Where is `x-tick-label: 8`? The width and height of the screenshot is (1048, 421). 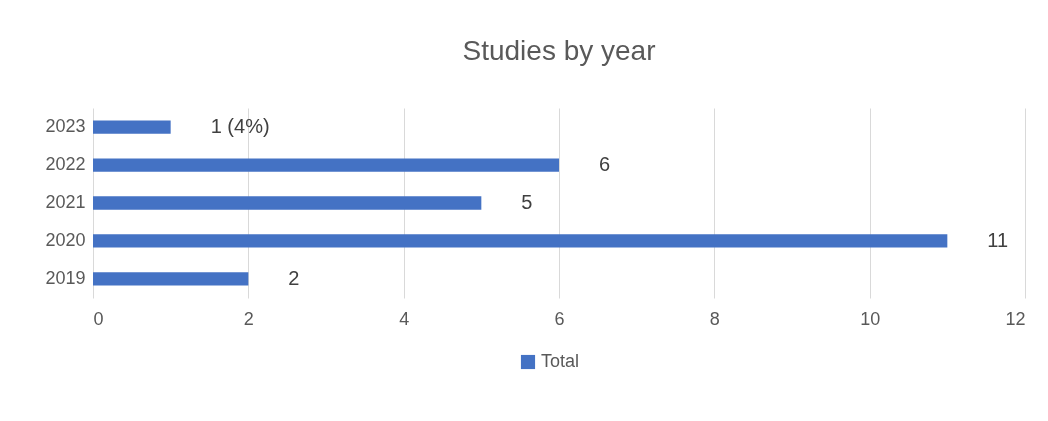
x-tick-label: 8 is located at coordinates (714, 318).